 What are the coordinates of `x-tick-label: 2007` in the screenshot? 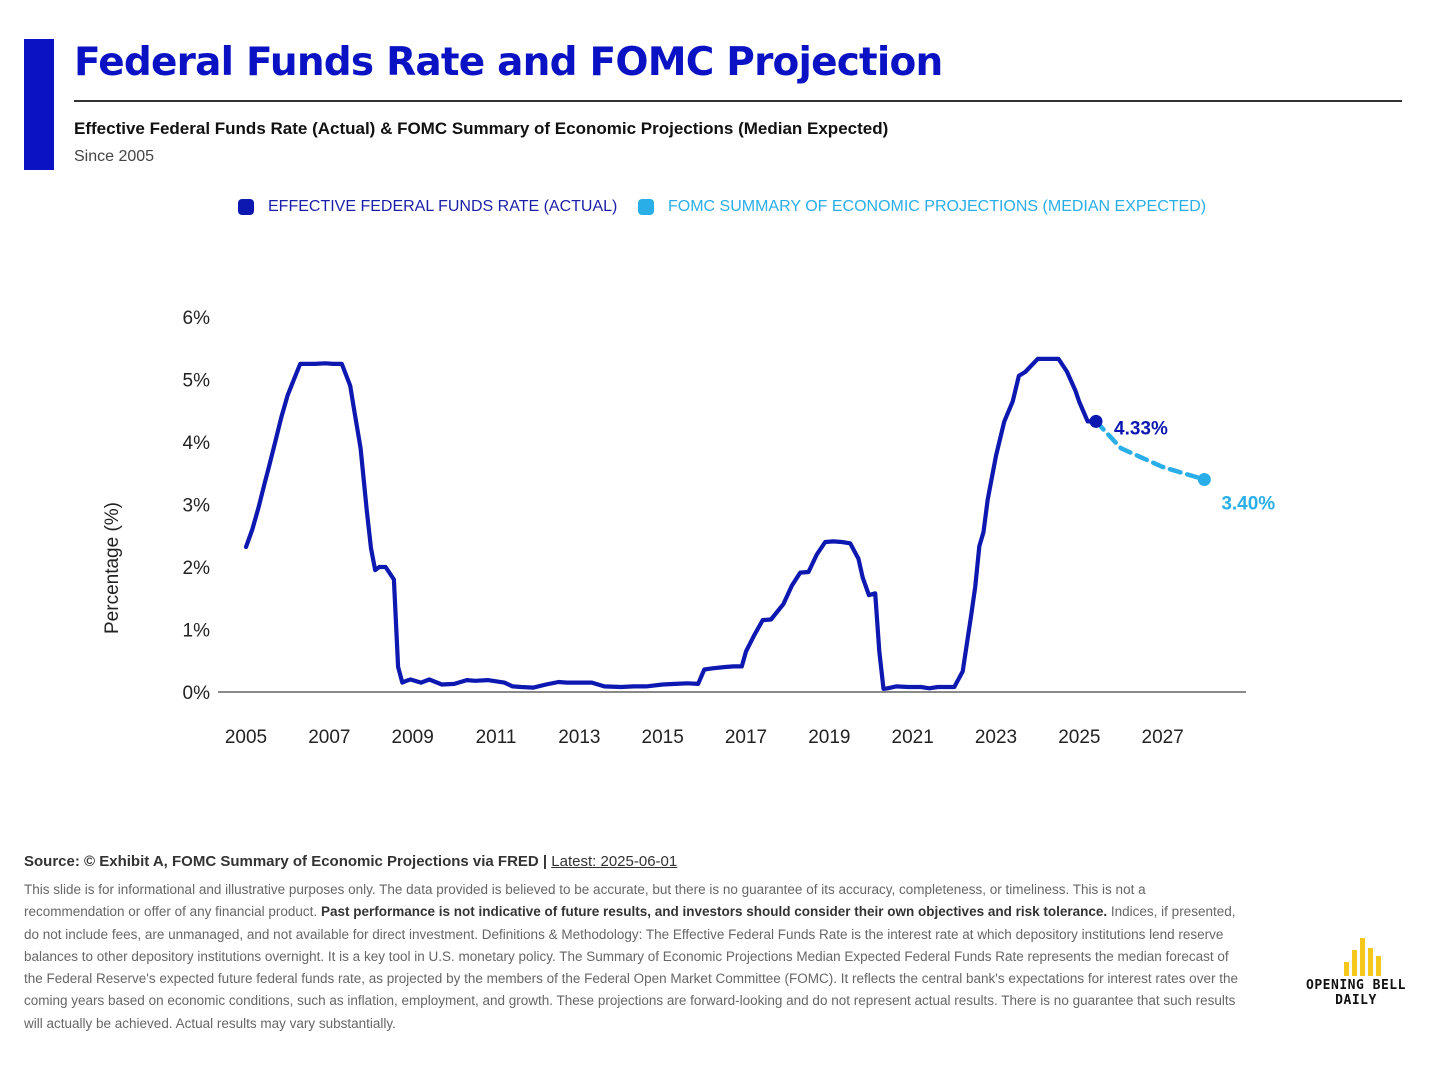 It's located at (329, 737).